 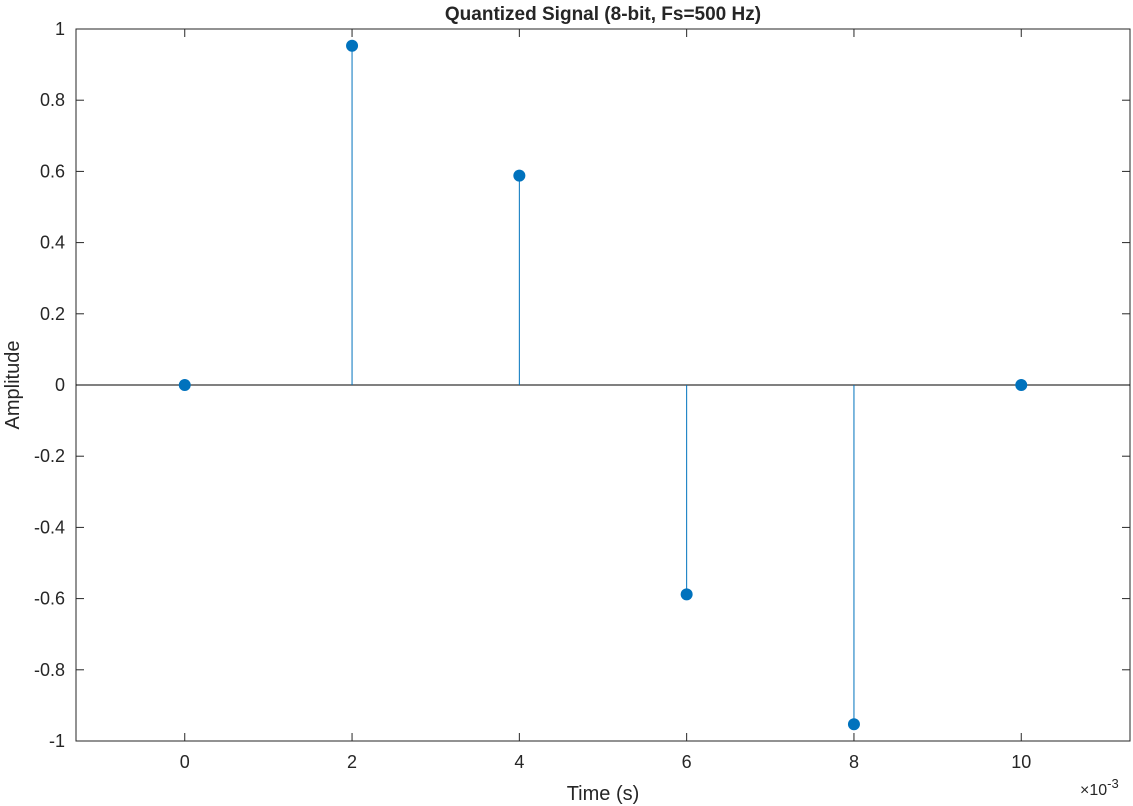 I want to click on x-axis-label: Time (s), so click(x=603, y=794).